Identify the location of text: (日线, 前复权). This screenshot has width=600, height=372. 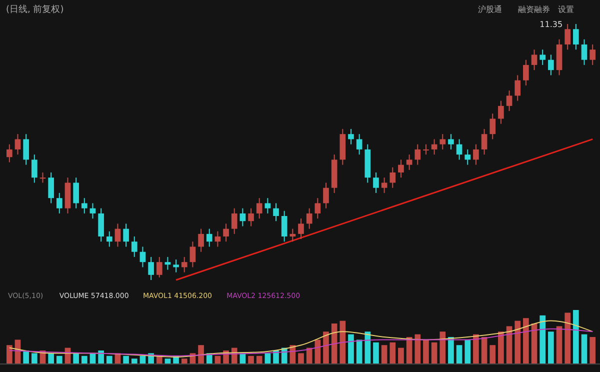
(35, 9).